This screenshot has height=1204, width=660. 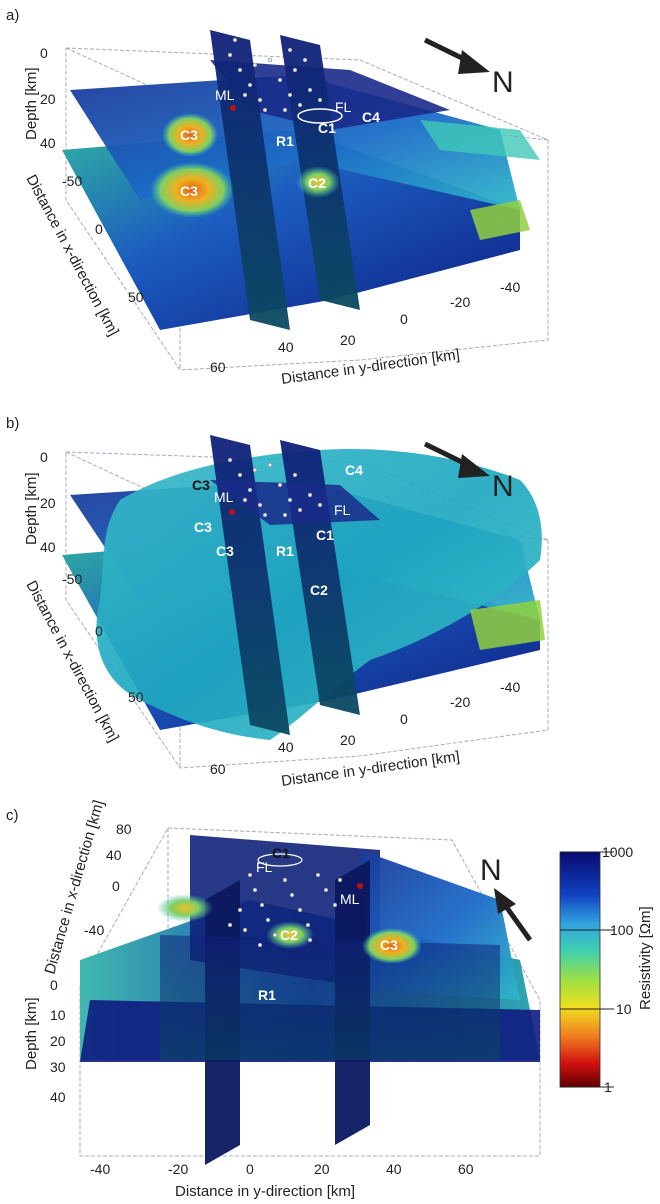 What do you see at coordinates (233, 108) in the screenshot?
I see `panel-a-ml-marker` at bounding box center [233, 108].